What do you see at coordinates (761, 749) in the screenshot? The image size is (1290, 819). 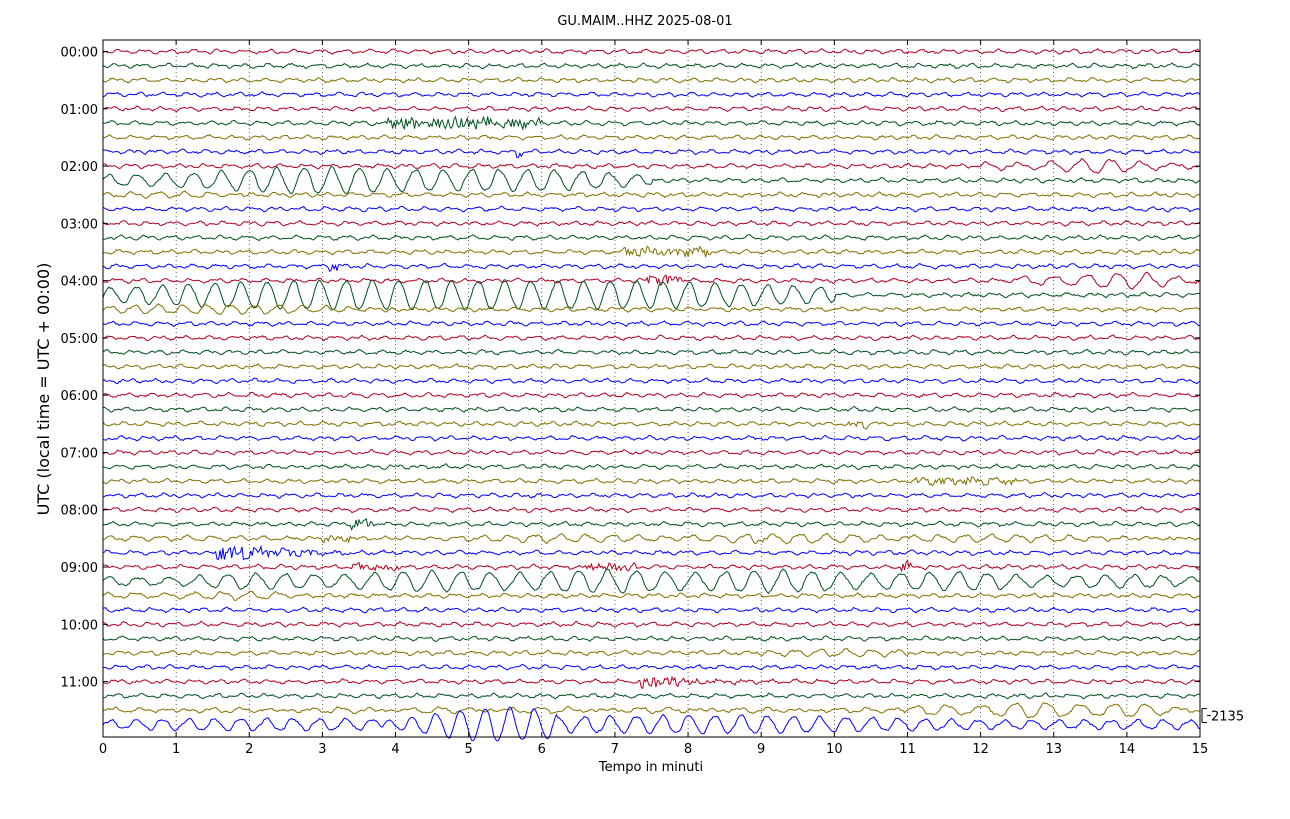 I see `x-tick-label: 9` at bounding box center [761, 749].